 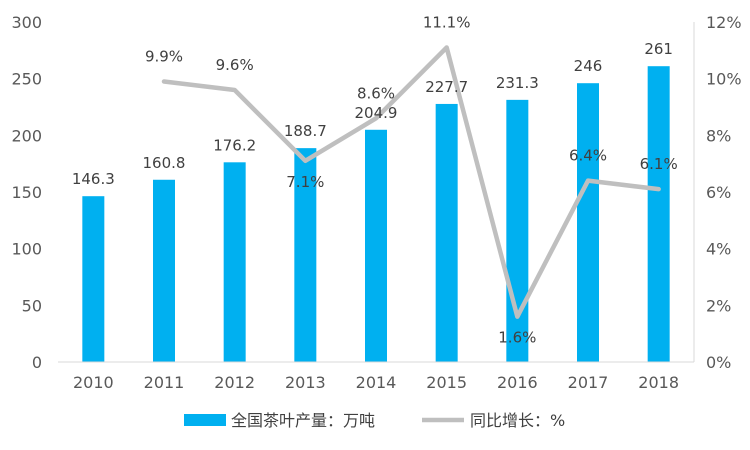 I want to click on left-tick-label: 50, so click(x=32, y=305).